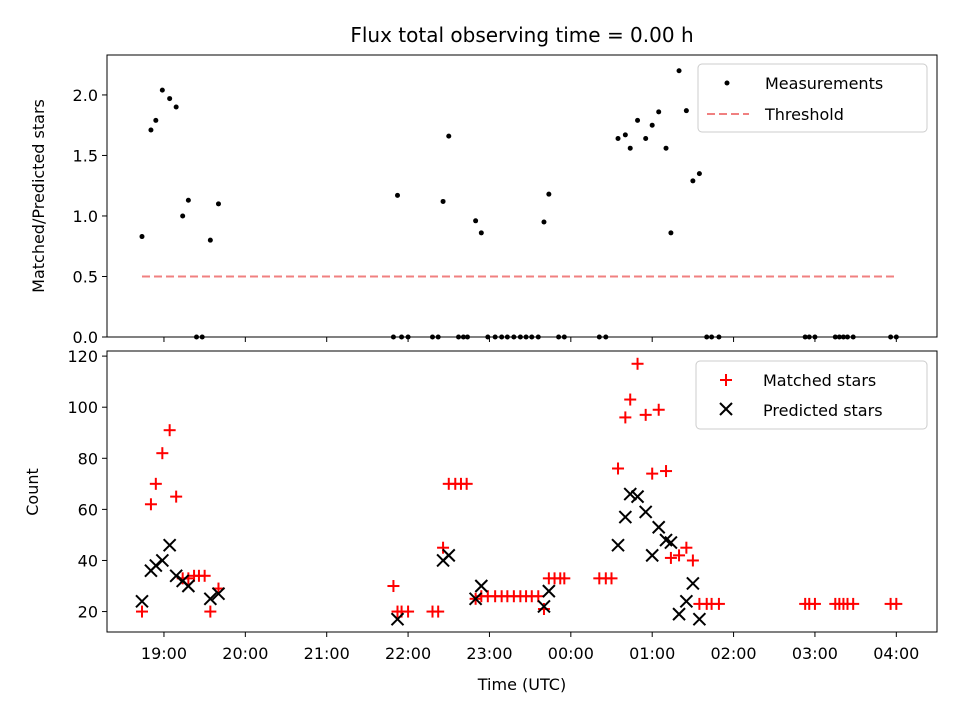 Image resolution: width=960 pixels, height=720 pixels. Describe the element at coordinates (726, 409) in the screenshot. I see `legend-predicted-marker` at that location.